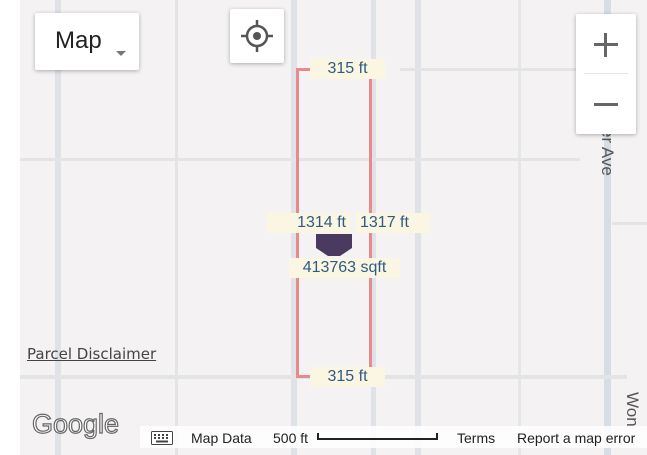 The height and width of the screenshot is (455, 647). What do you see at coordinates (607, 152) in the screenshot?
I see `street-label: er Ave` at bounding box center [607, 152].